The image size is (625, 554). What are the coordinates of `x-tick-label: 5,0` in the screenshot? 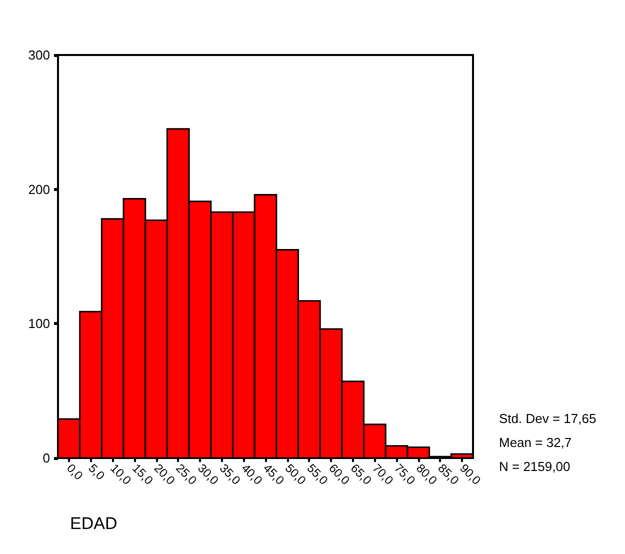 It's located at (97, 472).